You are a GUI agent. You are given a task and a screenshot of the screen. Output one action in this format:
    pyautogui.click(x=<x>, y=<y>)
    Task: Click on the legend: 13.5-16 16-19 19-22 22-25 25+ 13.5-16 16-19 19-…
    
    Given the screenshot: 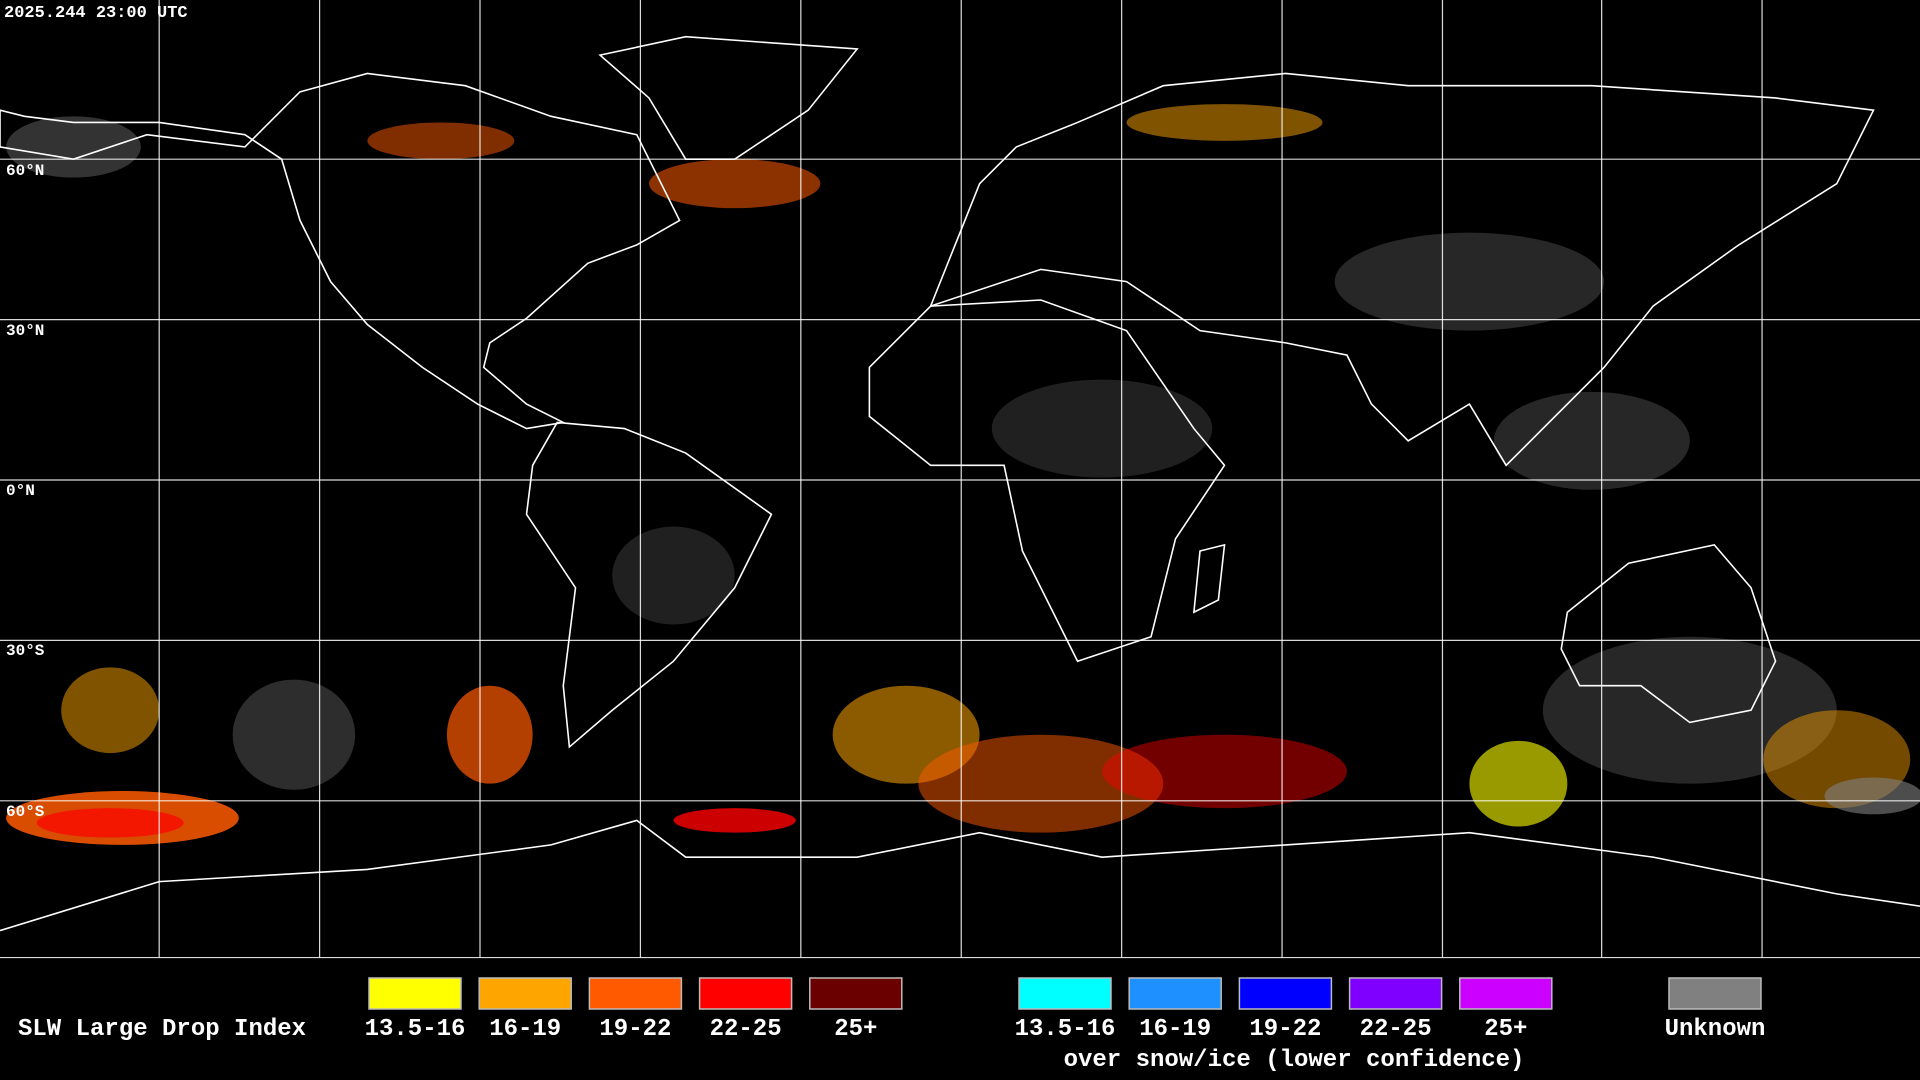 What is the action you would take?
    pyautogui.click(x=1065, y=1025)
    